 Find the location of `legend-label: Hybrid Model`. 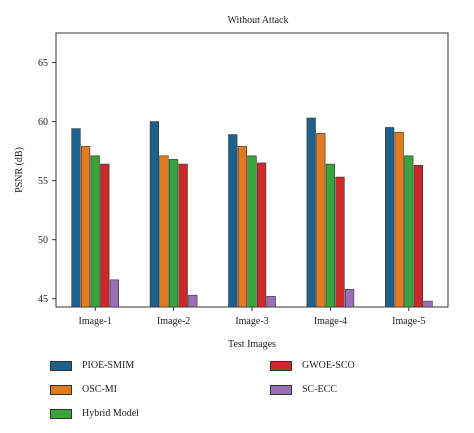

legend-label: Hybrid Model is located at coordinates (110, 413).